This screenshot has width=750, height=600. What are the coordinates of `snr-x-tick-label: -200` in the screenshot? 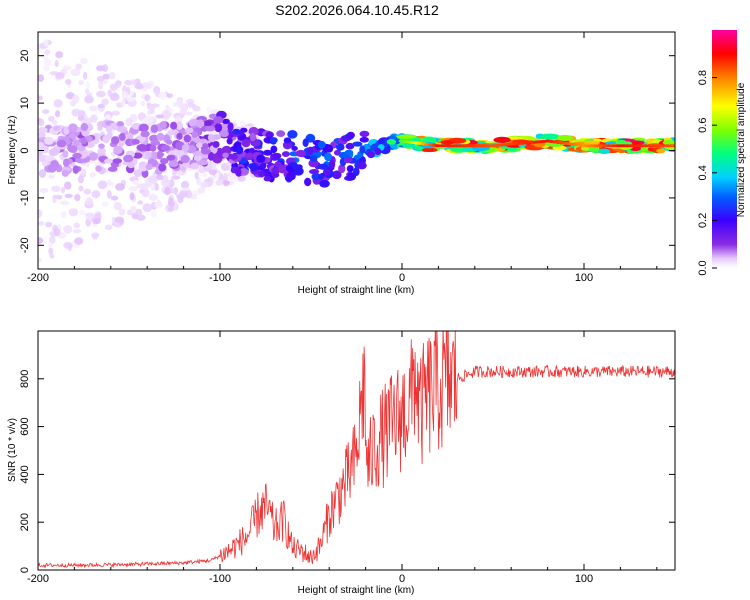 It's located at (38, 579).